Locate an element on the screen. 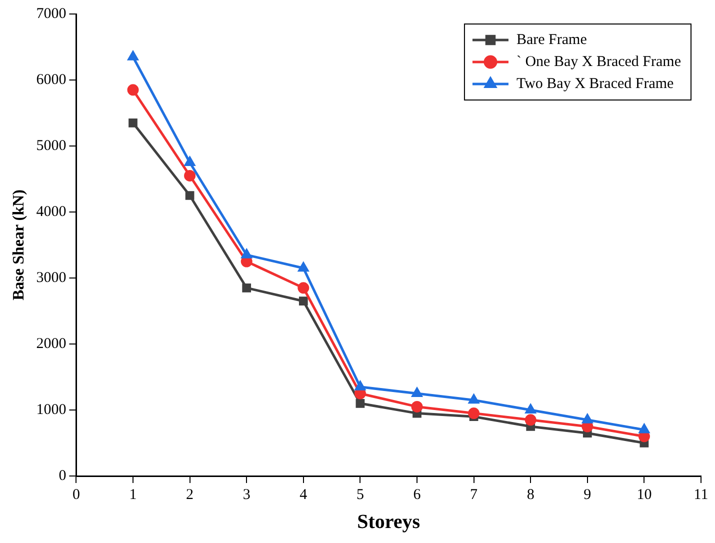 Image resolution: width=715 pixels, height=543 pixels. y-tick-label: 3000 is located at coordinates (51, 278).